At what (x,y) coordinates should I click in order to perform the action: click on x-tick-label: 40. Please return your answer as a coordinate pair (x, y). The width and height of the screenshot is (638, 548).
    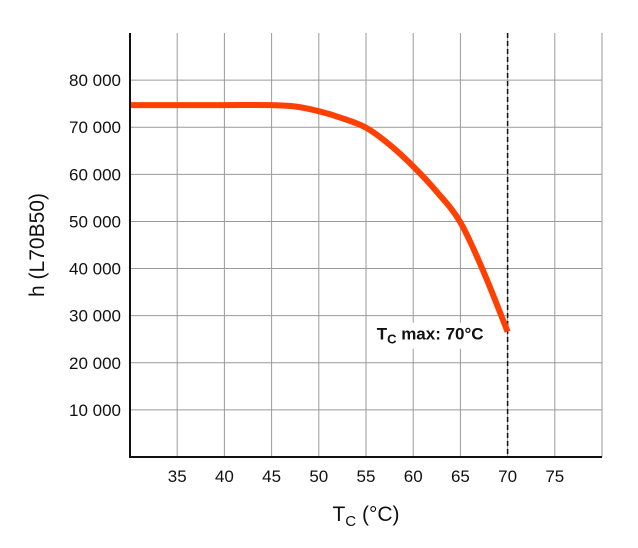
    Looking at the image, I should click on (224, 476).